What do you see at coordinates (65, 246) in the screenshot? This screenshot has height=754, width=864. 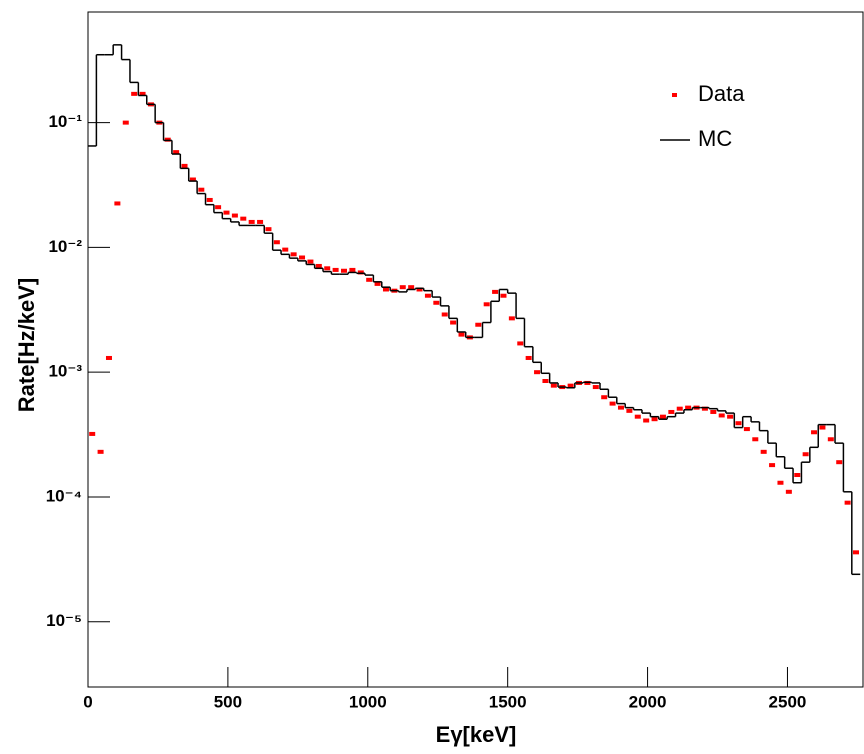 I see `y-tick-label: 10⁻²` at bounding box center [65, 246].